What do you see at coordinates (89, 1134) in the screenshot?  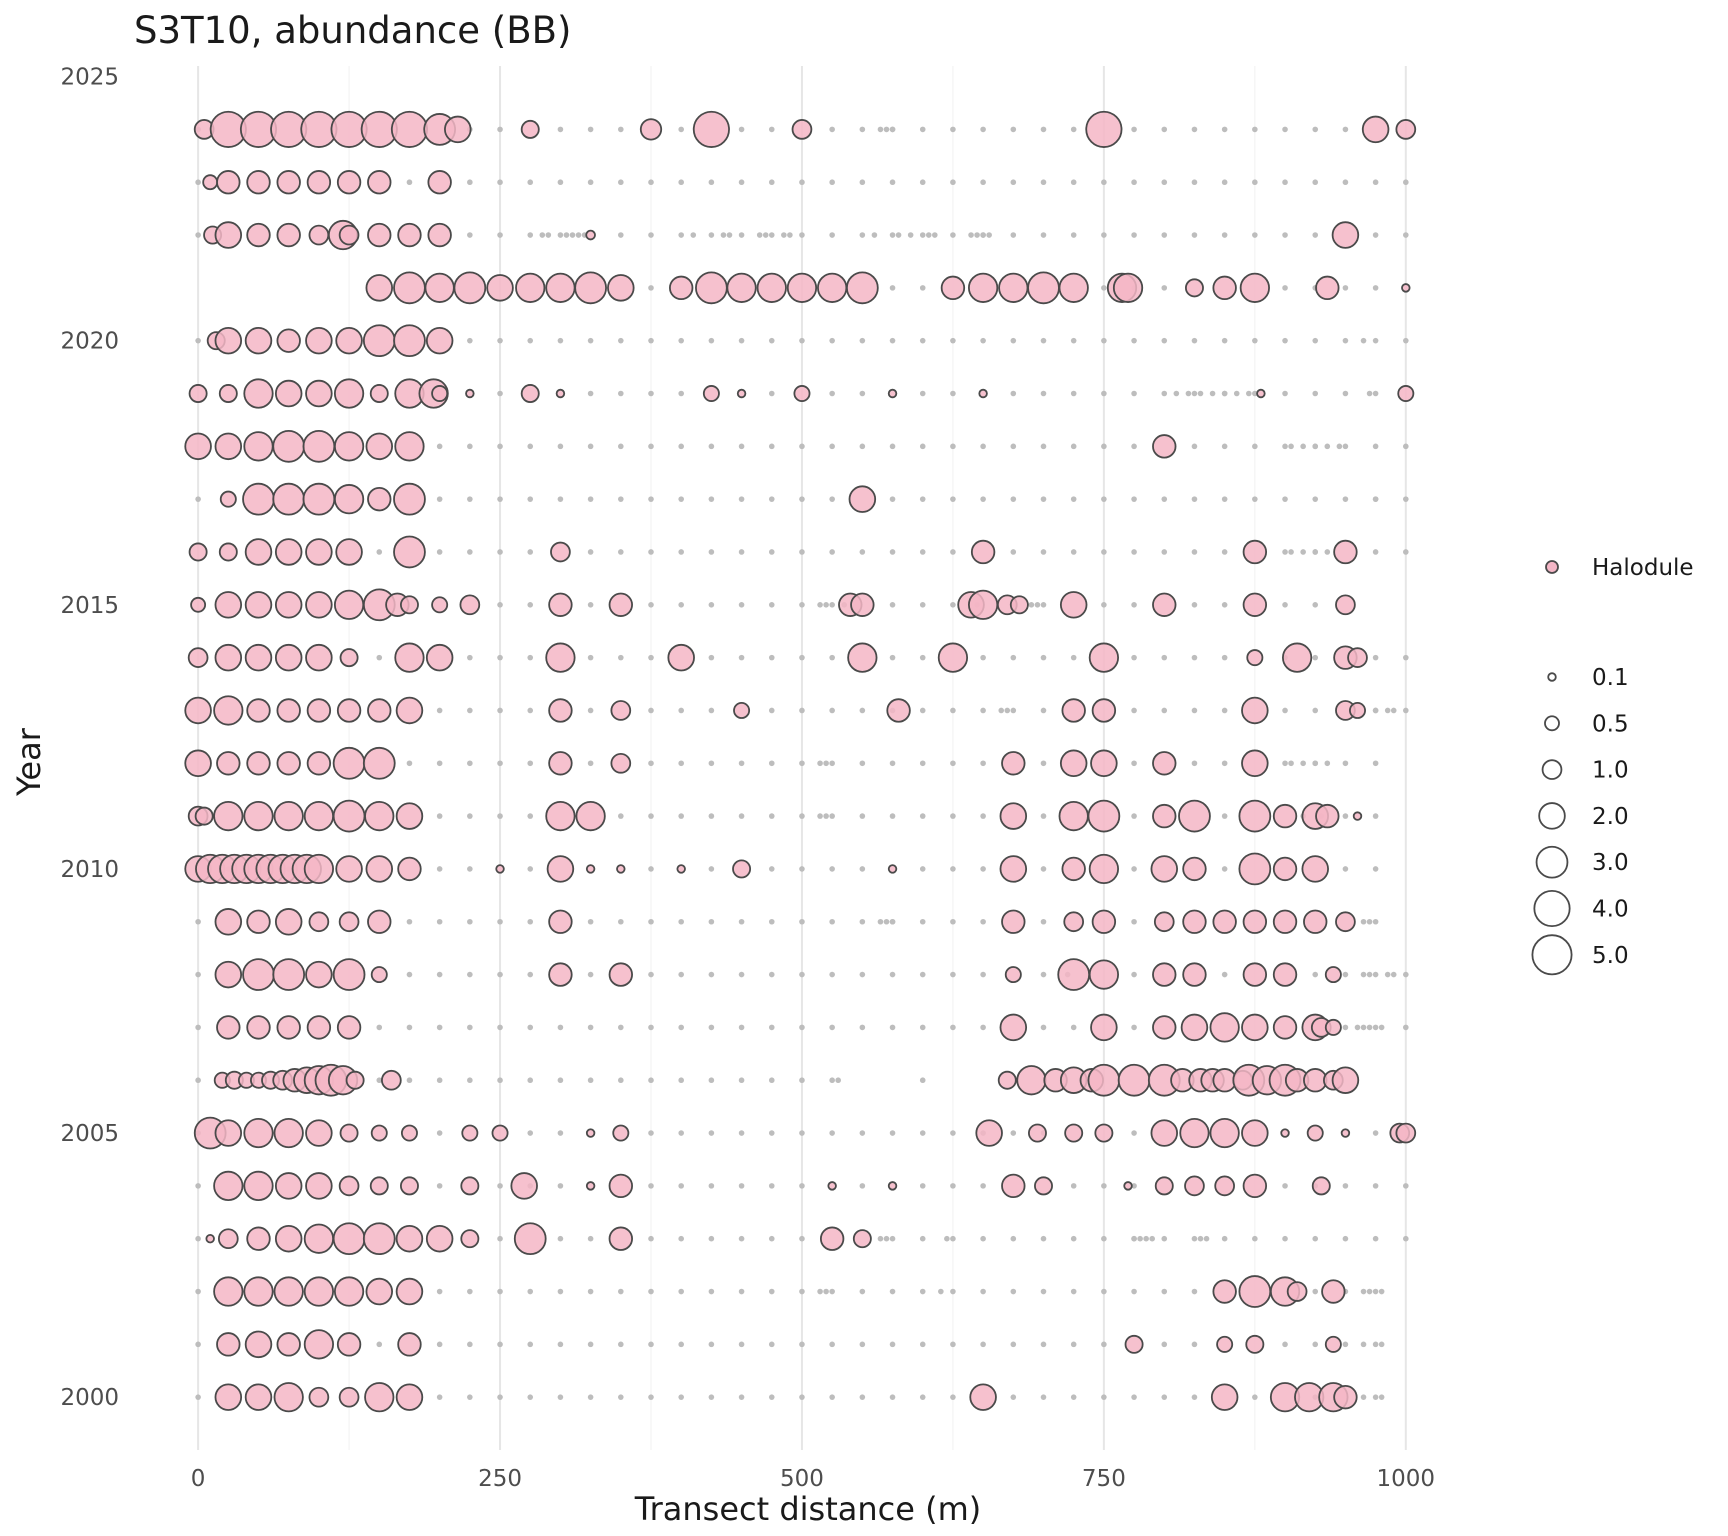 I see `y-tick-label: 2005` at bounding box center [89, 1134].